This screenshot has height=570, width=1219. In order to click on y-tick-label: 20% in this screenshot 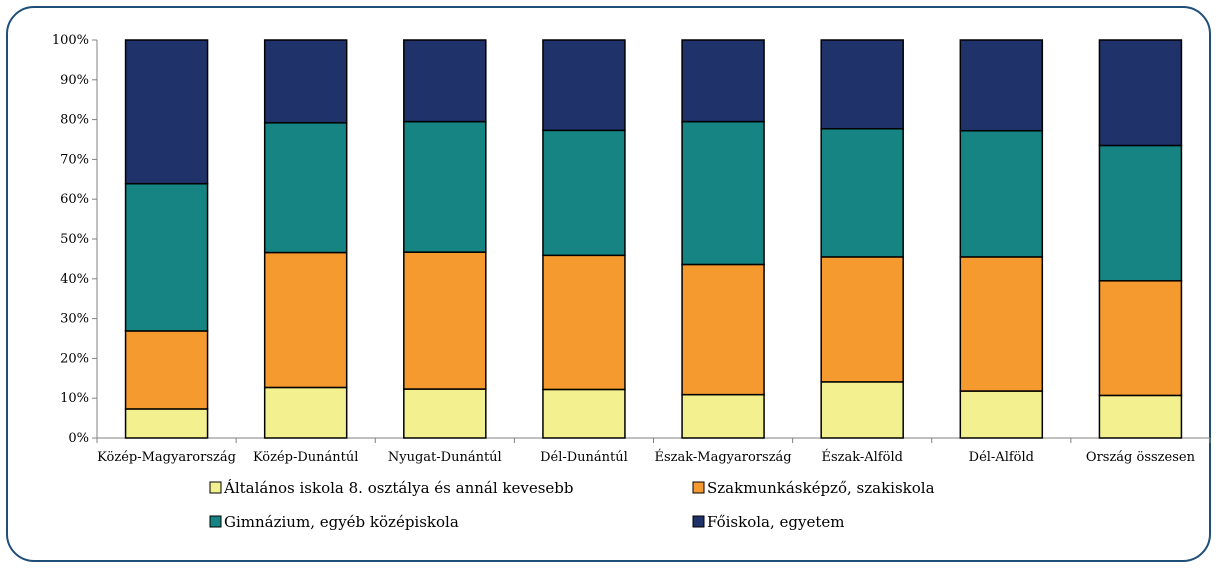, I will do `click(74, 358)`.